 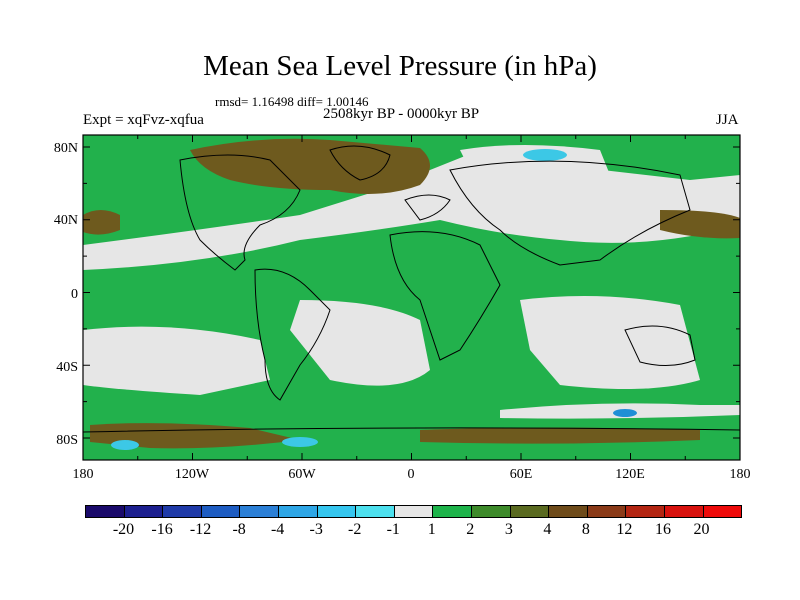 I want to click on colorbar-label: 3, so click(x=508, y=529).